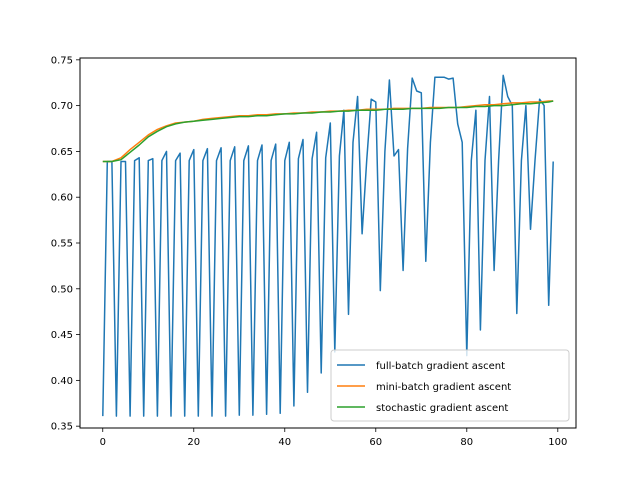  Describe the element at coordinates (62, 381) in the screenshot. I see `y-tick-label: 0.40` at that location.